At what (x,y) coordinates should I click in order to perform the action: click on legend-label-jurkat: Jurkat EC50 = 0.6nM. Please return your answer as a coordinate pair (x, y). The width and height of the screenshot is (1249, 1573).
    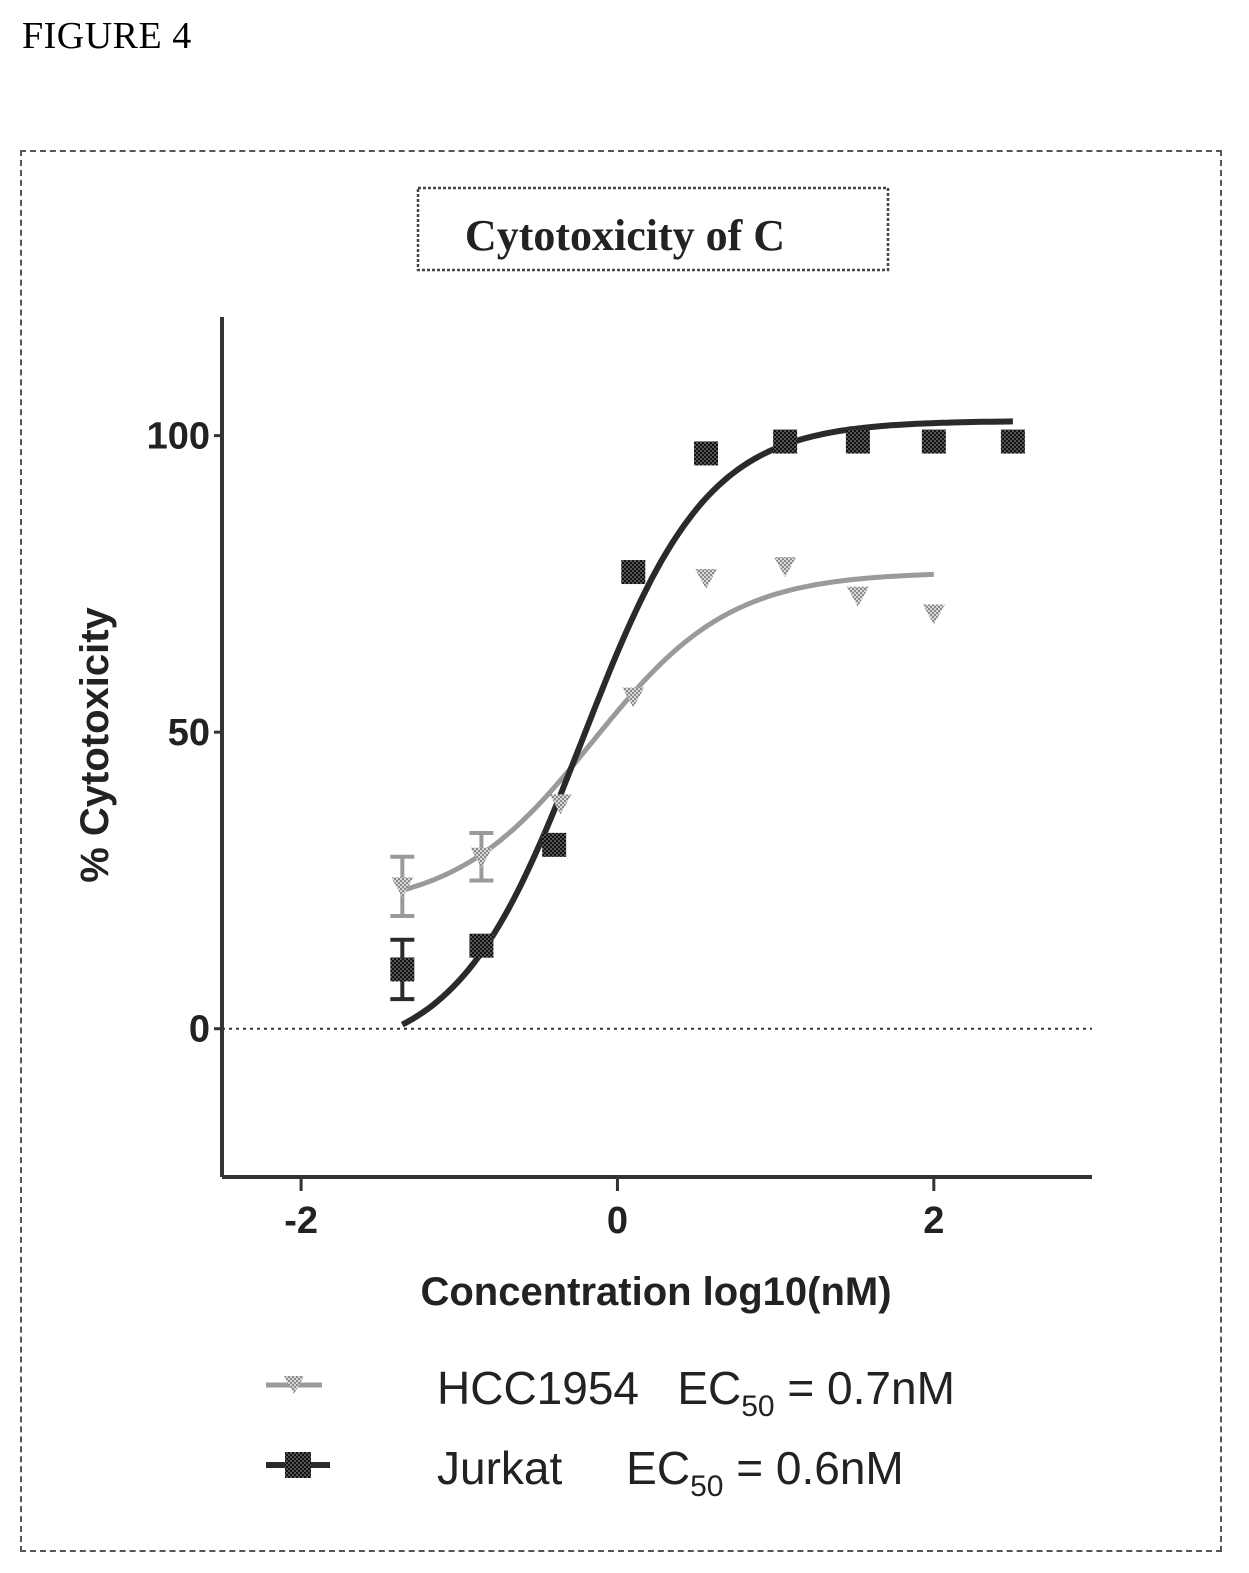
    Looking at the image, I should click on (670, 1472).